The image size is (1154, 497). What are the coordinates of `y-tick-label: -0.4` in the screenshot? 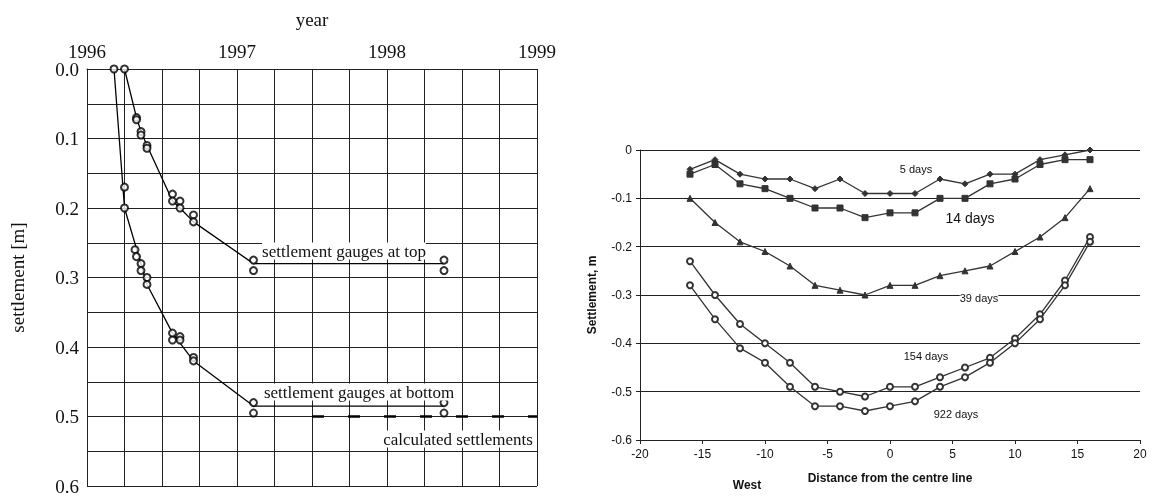 It's located at (622, 343).